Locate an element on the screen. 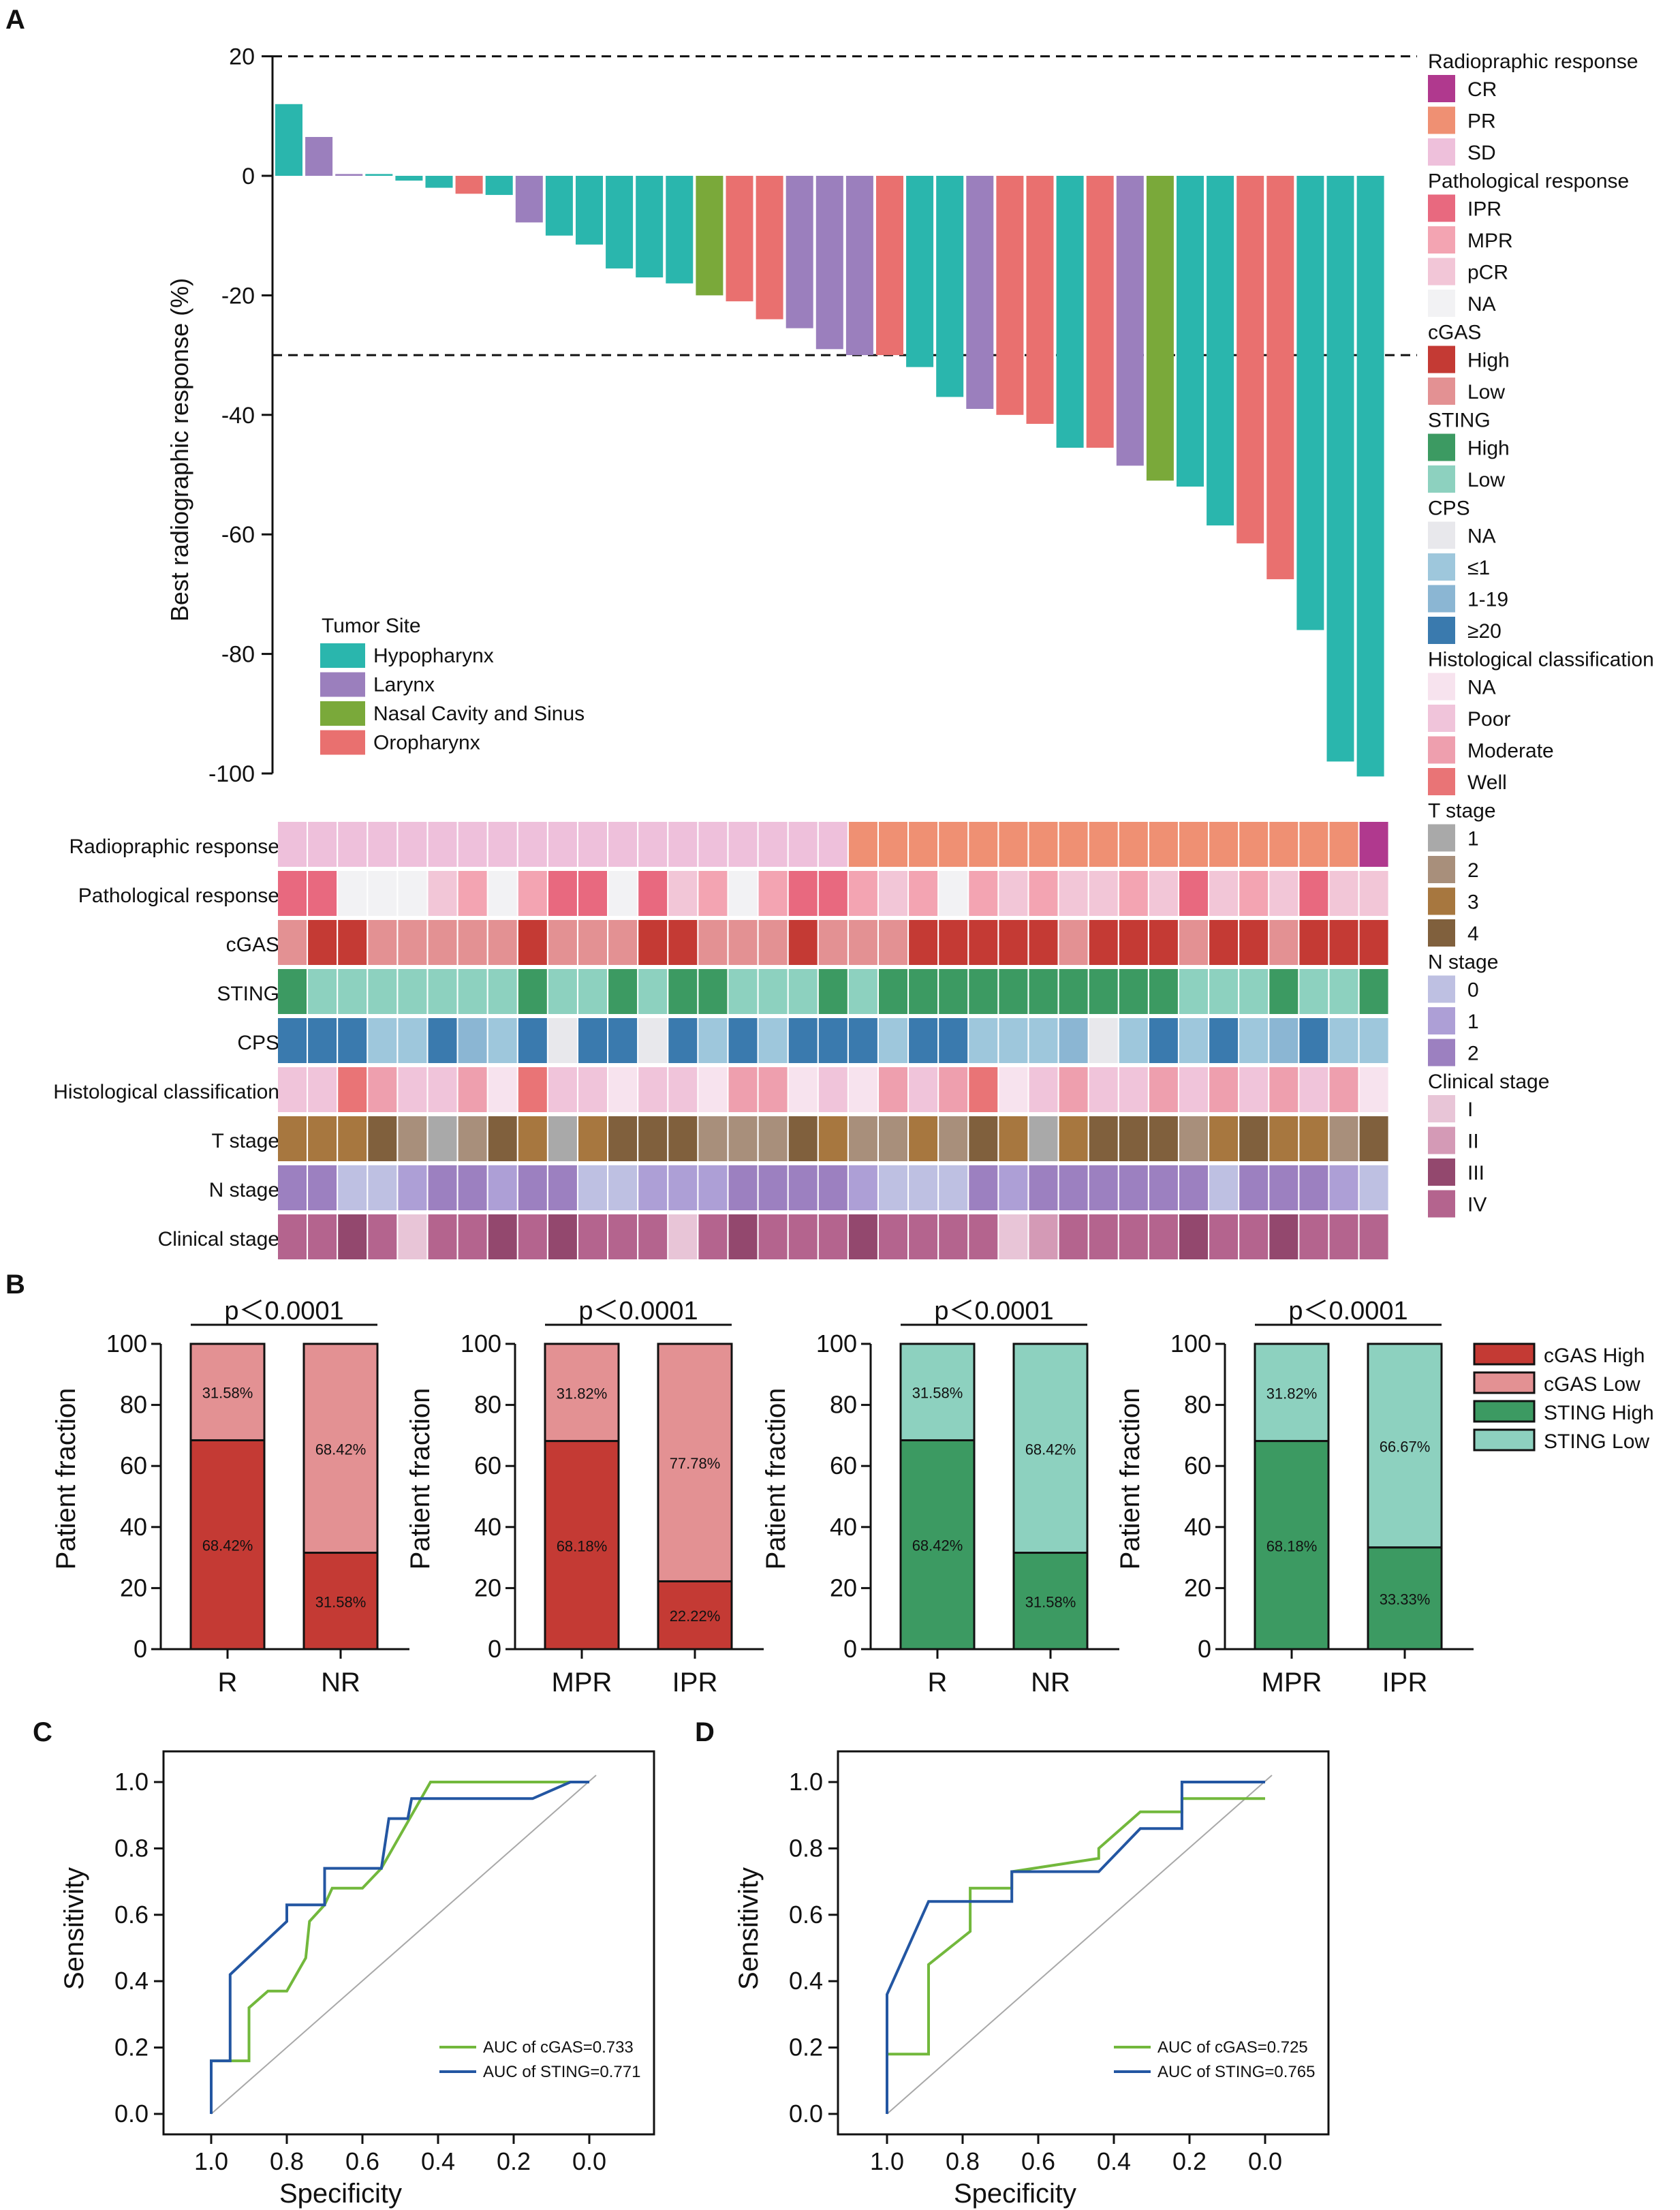 The image size is (1680, 2210). legend-item-label: SD is located at coordinates (1481, 153).